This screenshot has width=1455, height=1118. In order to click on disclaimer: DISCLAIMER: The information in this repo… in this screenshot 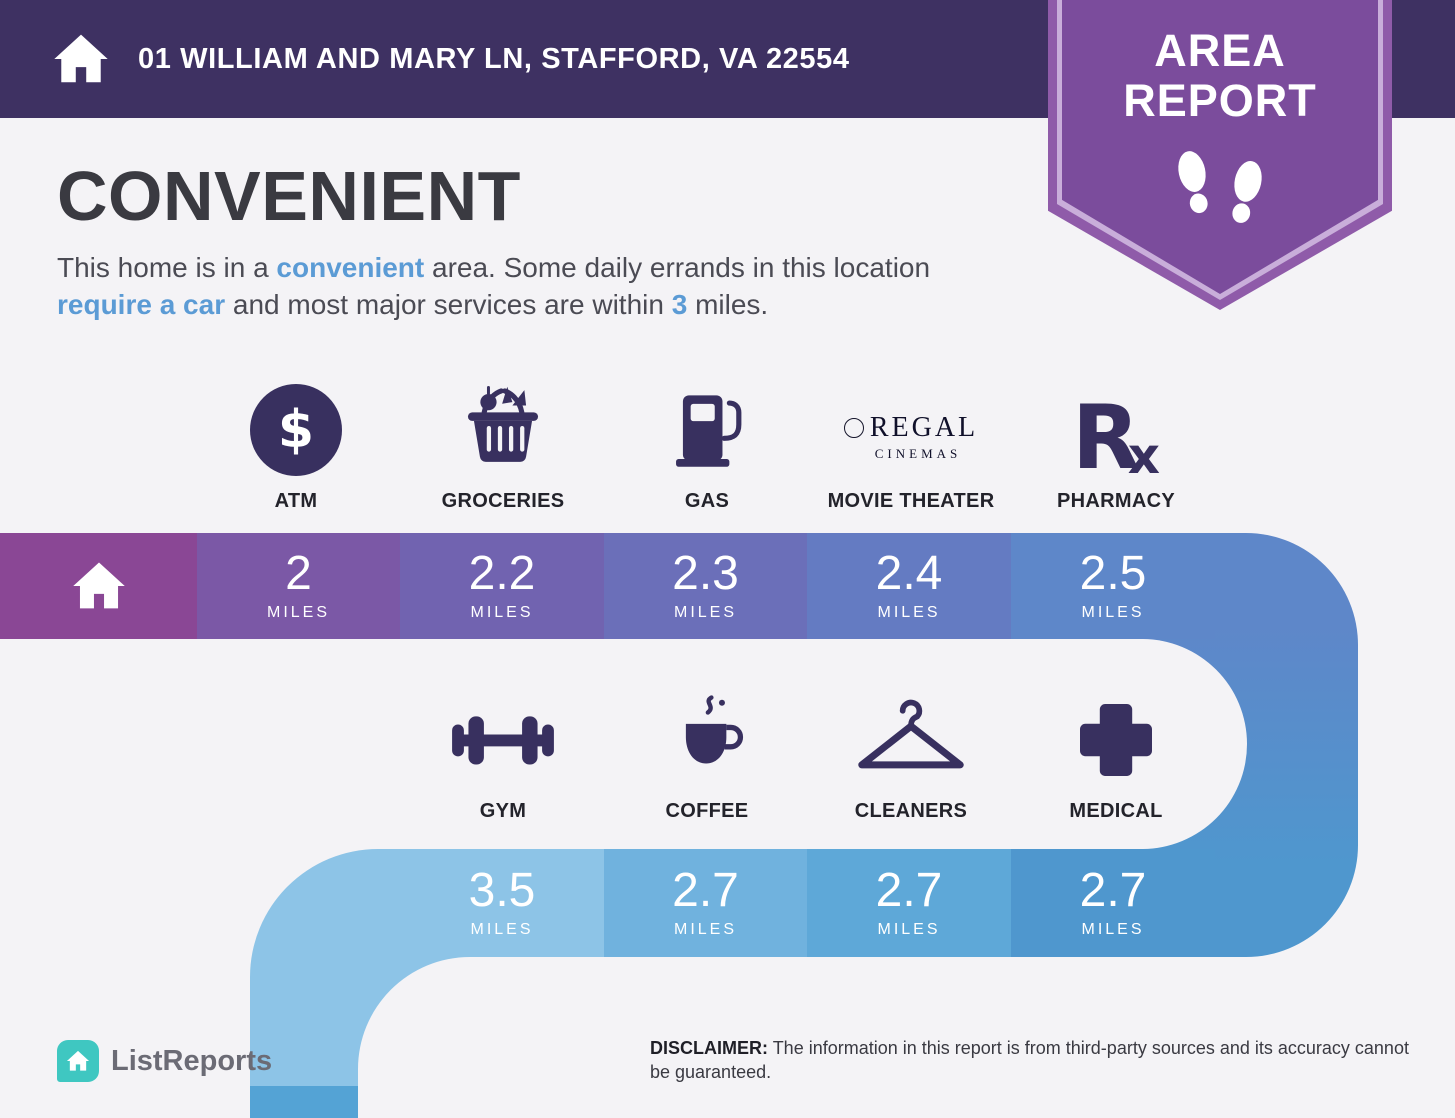, I will do `click(1035, 1060)`.